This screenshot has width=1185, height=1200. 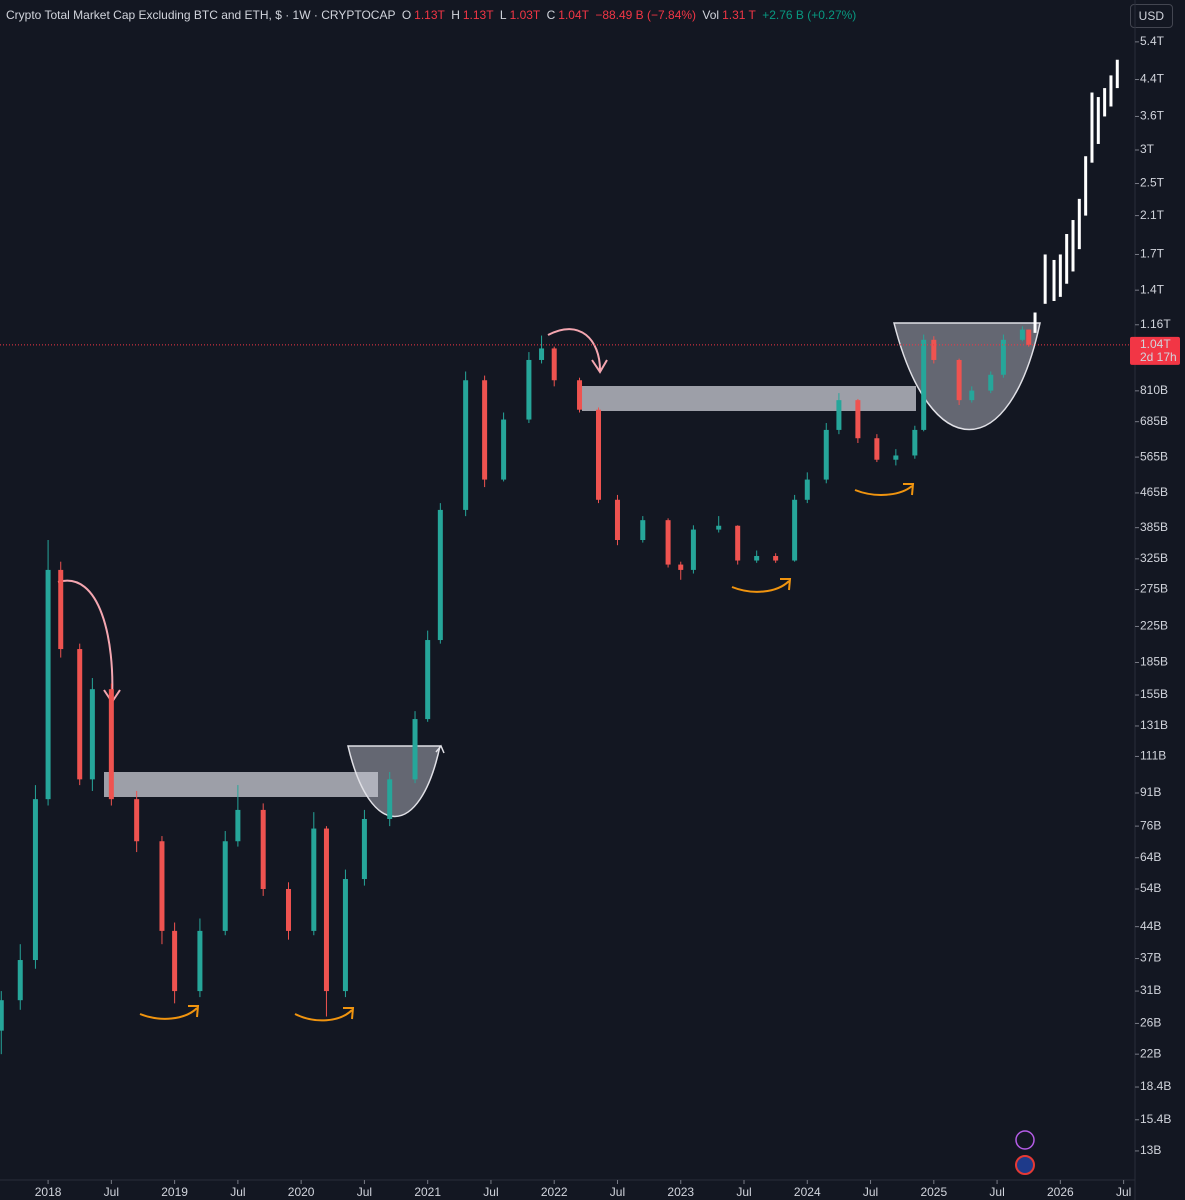 What do you see at coordinates (1152, 289) in the screenshot?
I see `y-tick-label: 1.4T` at bounding box center [1152, 289].